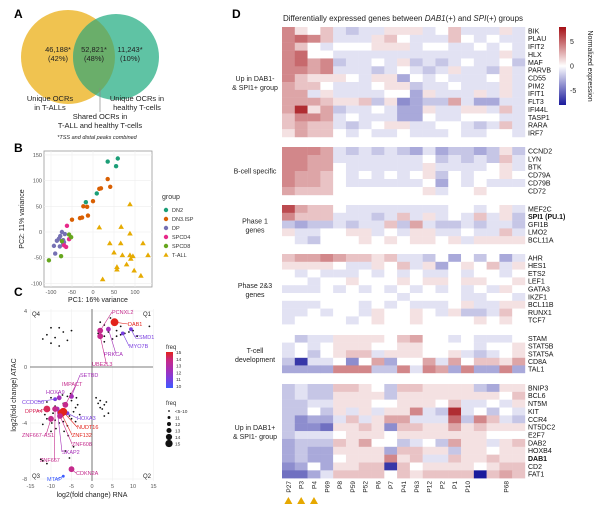  What do you see at coordinates (49, 260) in the screenshot?
I see `pca-point-spcd8` at bounding box center [49, 260].